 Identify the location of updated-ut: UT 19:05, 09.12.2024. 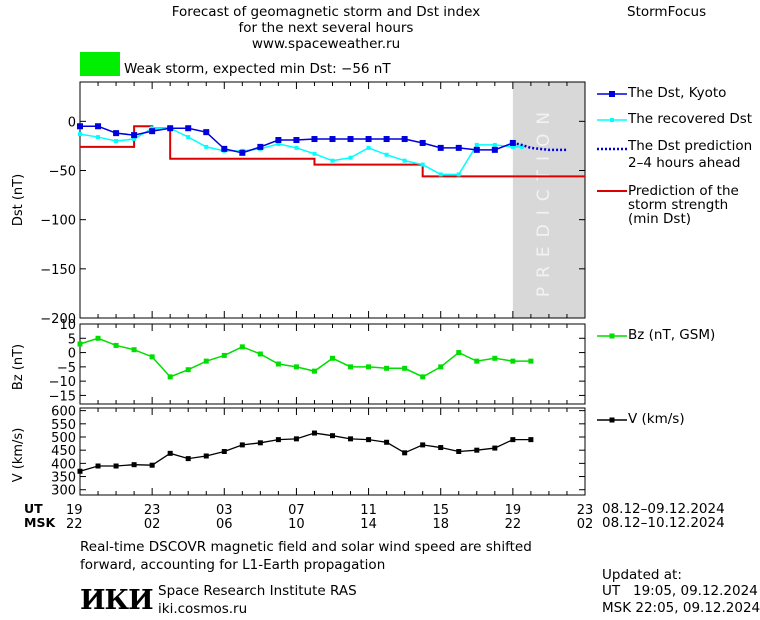
(680, 591).